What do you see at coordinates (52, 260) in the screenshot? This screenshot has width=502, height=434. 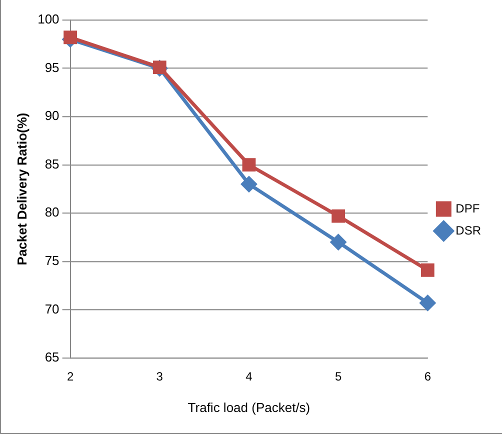 I see `y-tick-label: 75` at bounding box center [52, 260].